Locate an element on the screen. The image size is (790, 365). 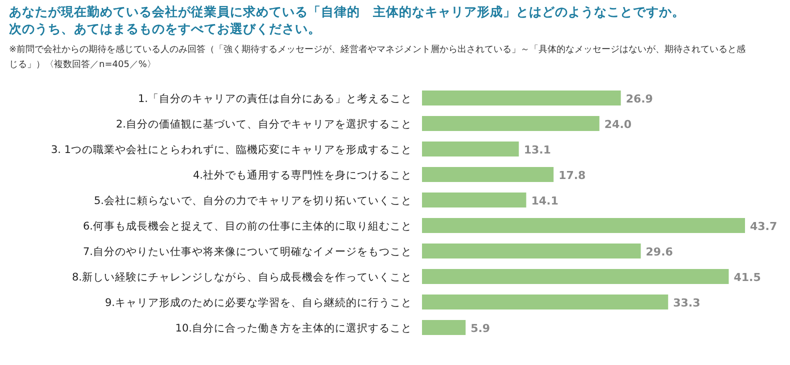
data-label: 13.1 is located at coordinates (537, 150).